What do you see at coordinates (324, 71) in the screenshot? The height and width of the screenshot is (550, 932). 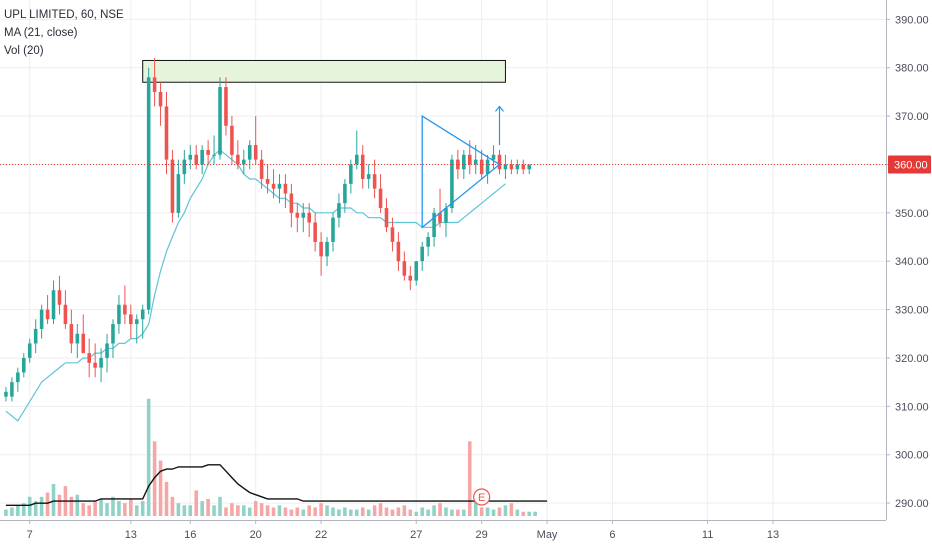 I see `resistance-zone` at bounding box center [324, 71].